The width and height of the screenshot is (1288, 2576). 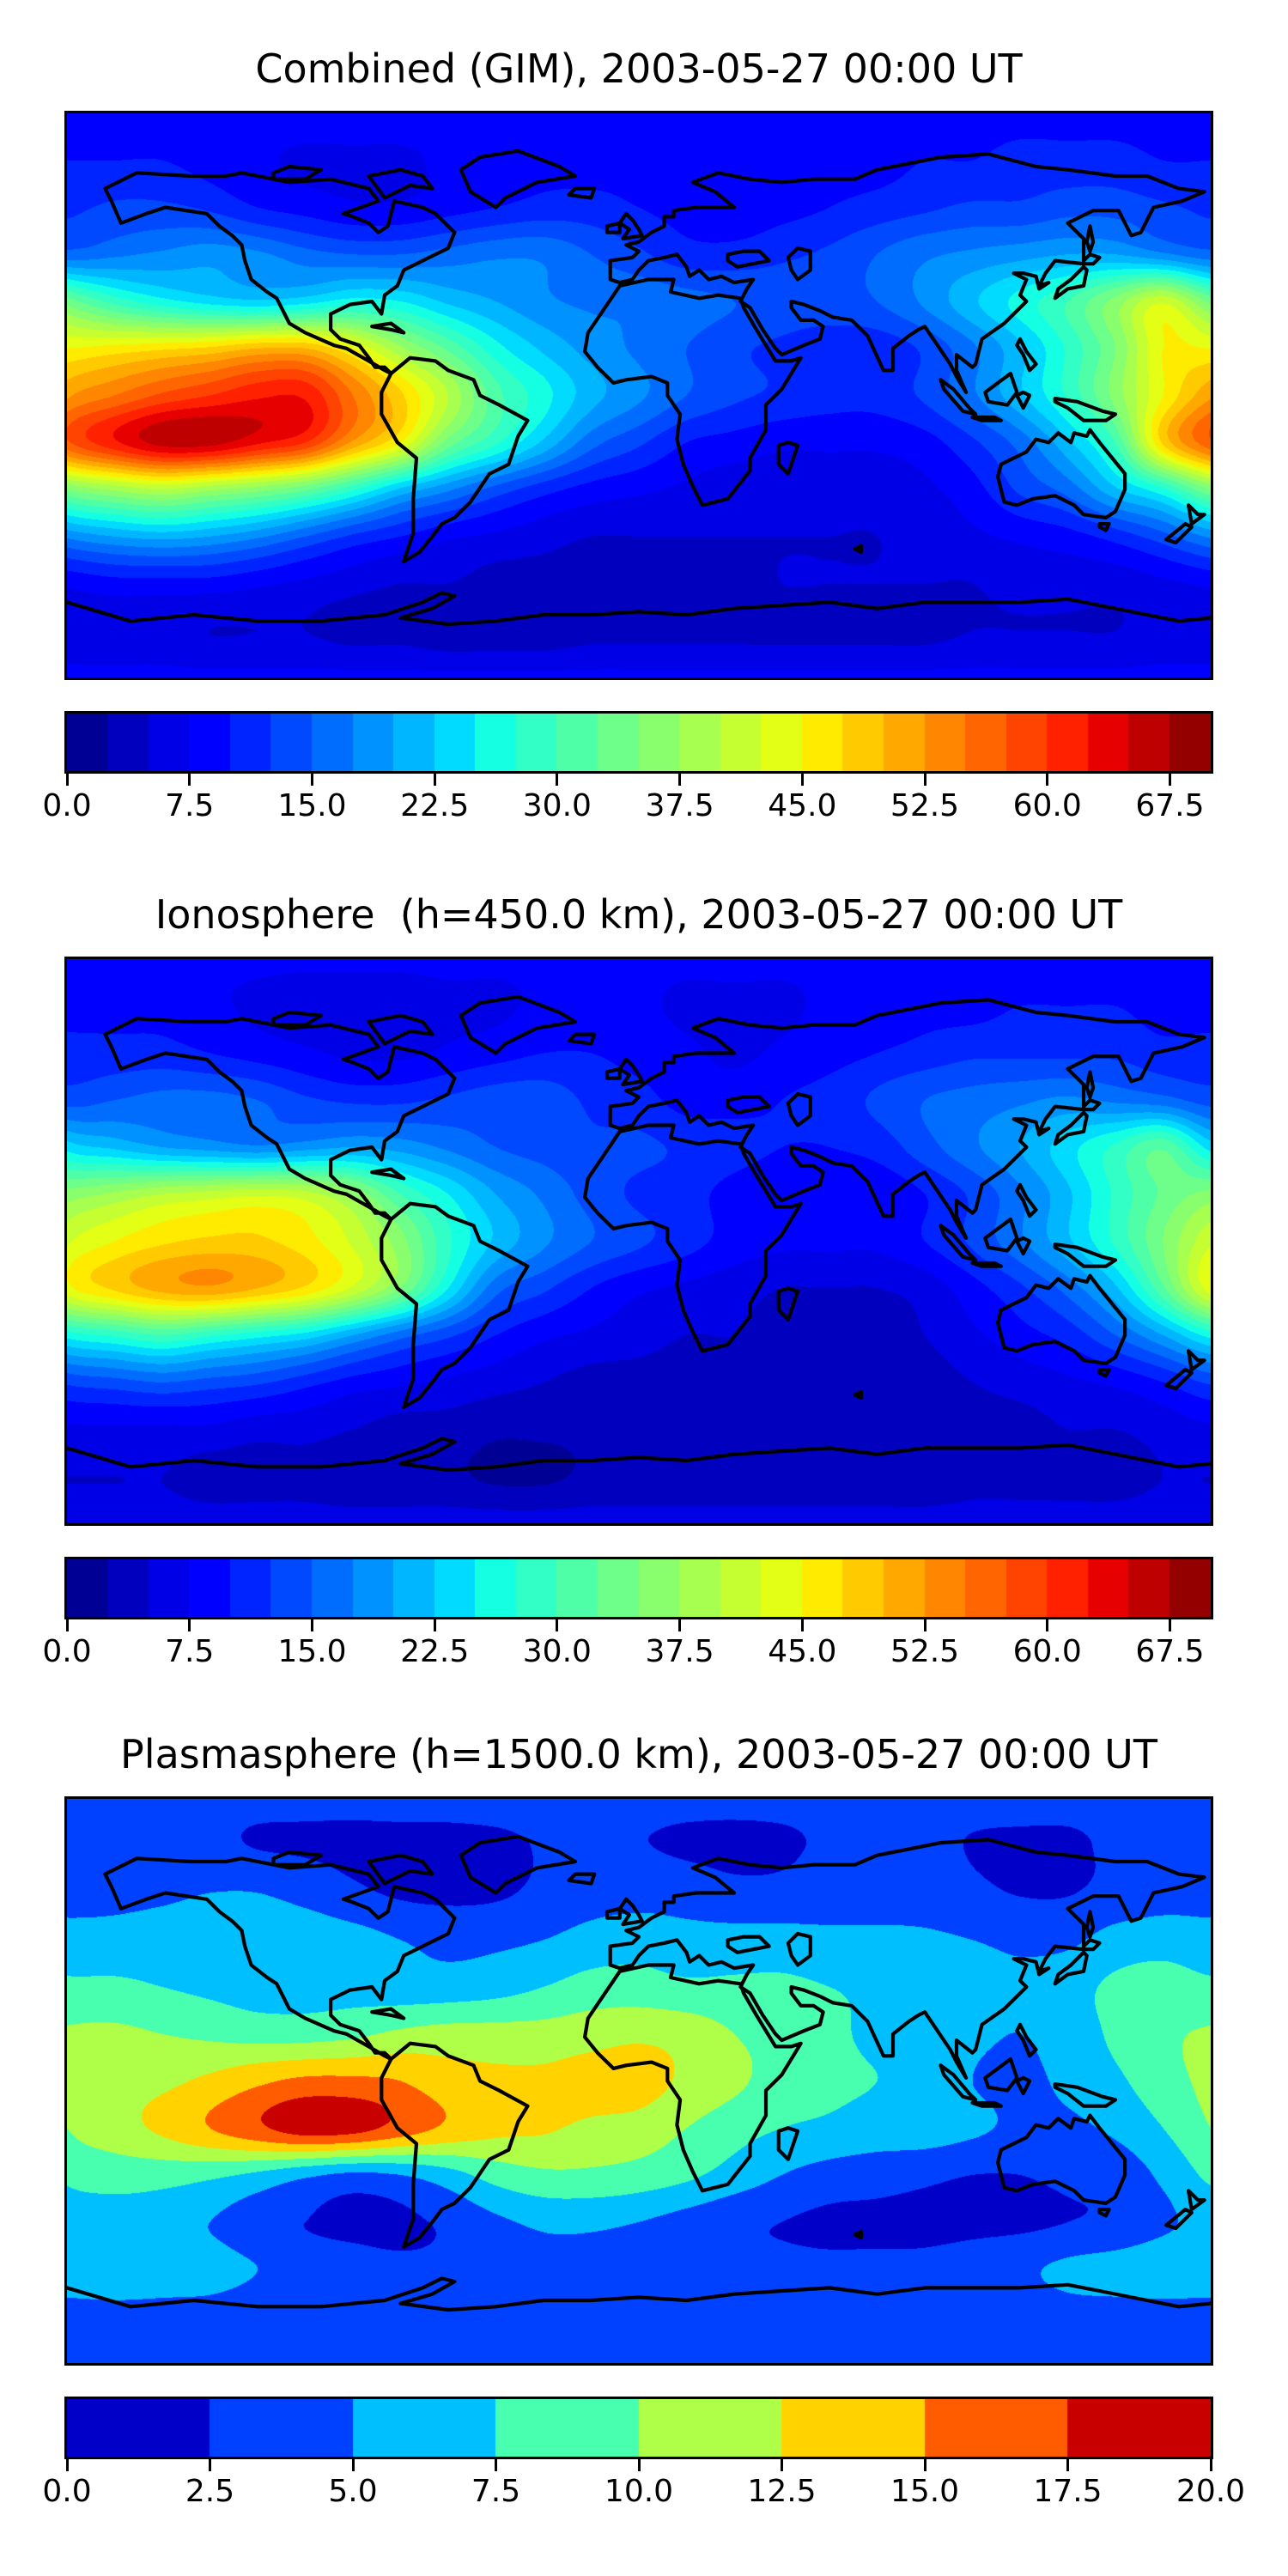 I want to click on colorbar-tick-label: 12.5, so click(x=782, y=2492).